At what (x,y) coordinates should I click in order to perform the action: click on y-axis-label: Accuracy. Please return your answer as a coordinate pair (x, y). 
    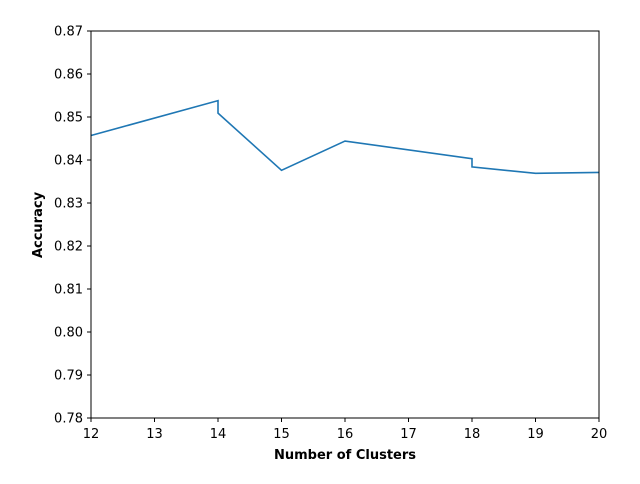
    Looking at the image, I should click on (38, 224).